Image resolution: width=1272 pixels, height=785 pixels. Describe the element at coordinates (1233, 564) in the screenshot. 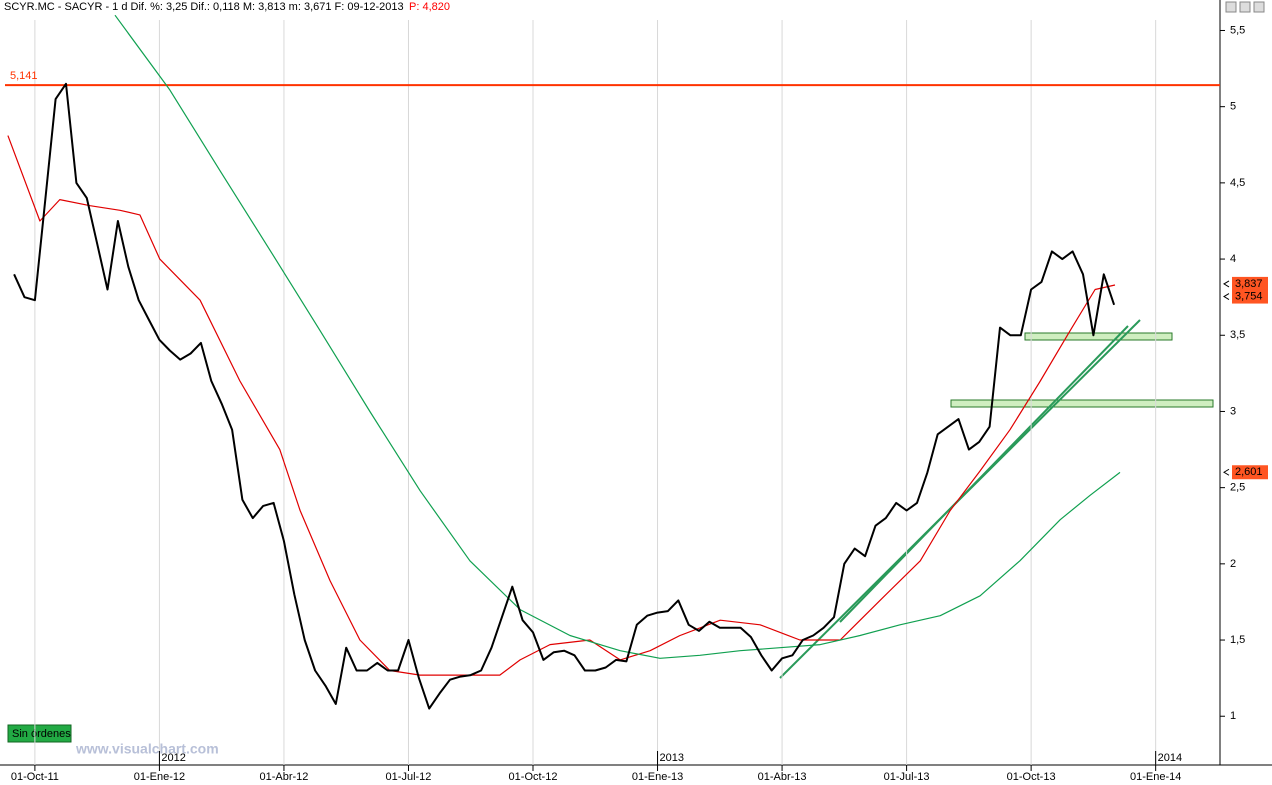

I see `y-tick-label: 2` at that location.